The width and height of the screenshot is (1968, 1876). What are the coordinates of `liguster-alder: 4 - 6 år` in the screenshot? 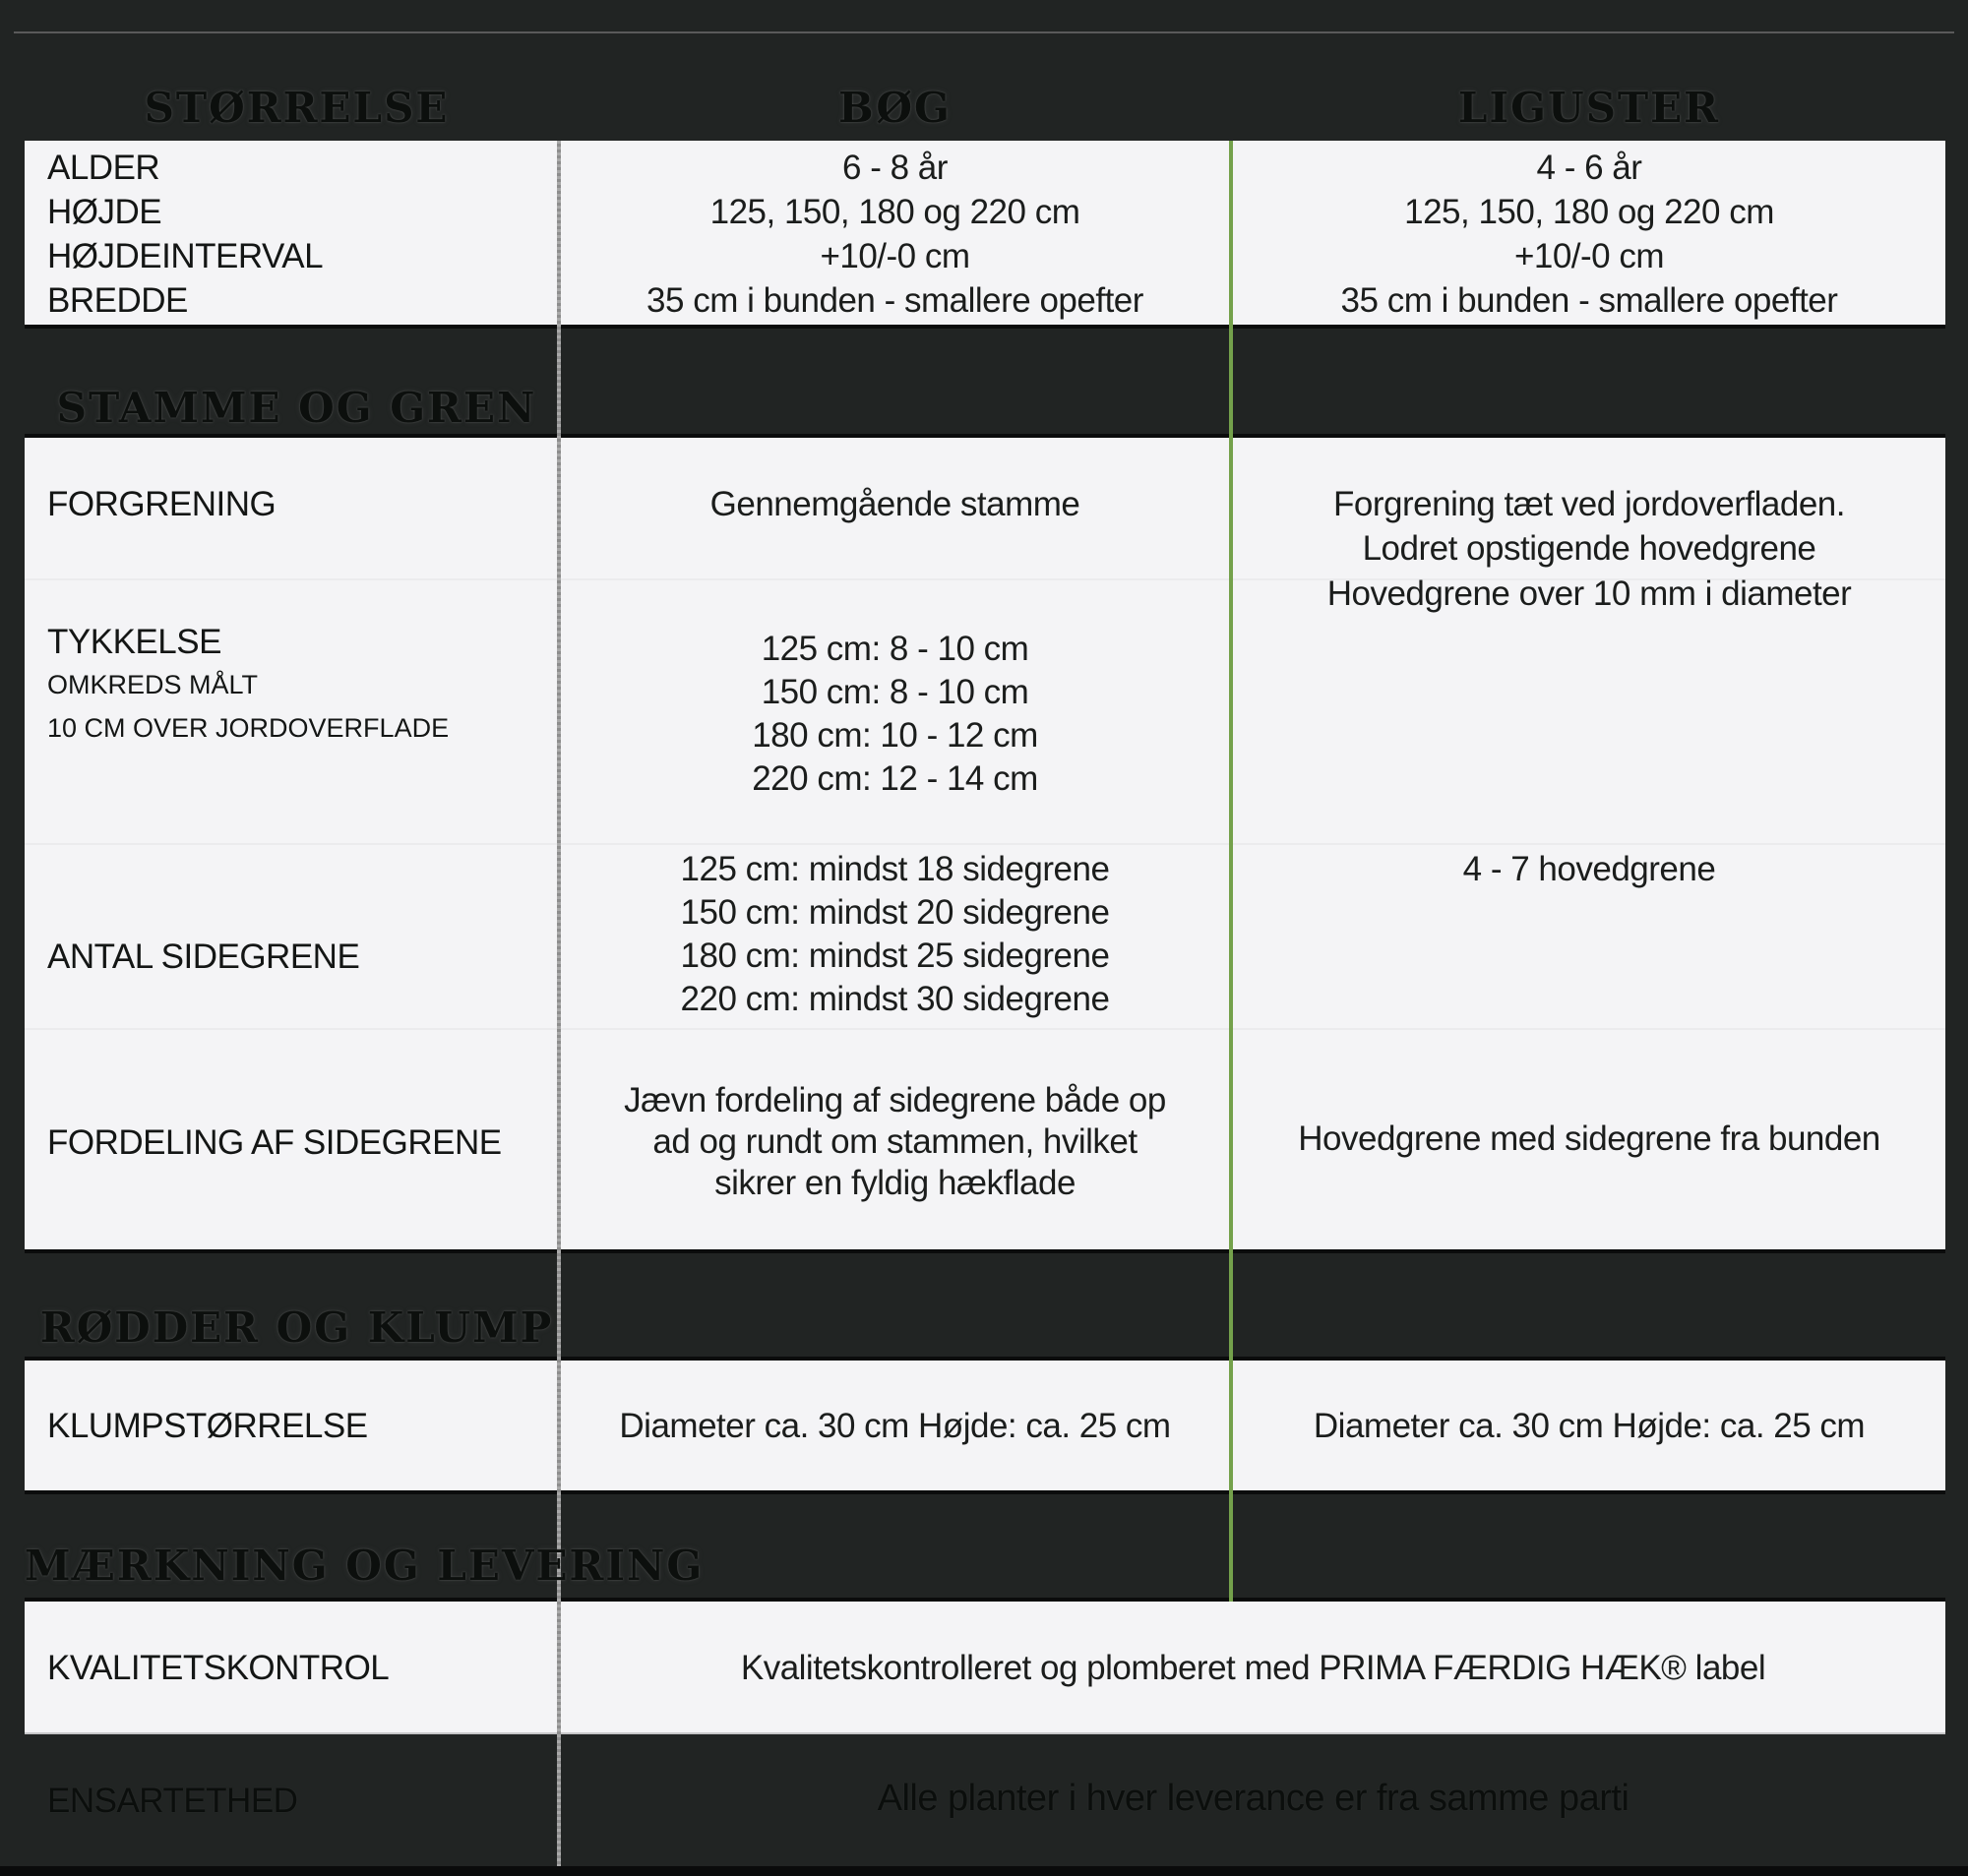 It's located at (1589, 168).